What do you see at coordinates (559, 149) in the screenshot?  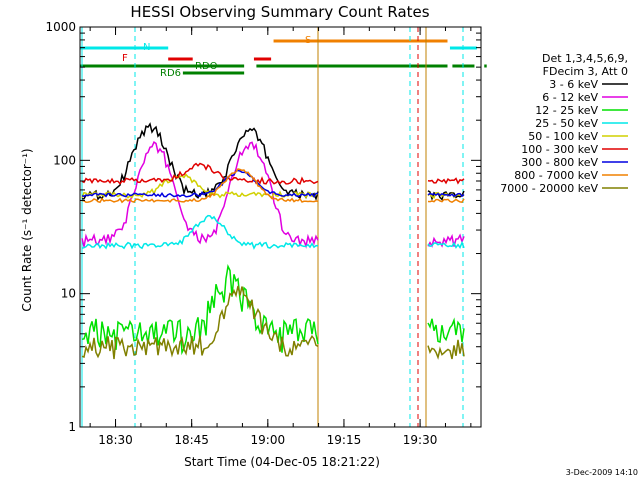 I see `legend-entry-label: 100 - 300 keV` at bounding box center [559, 149].